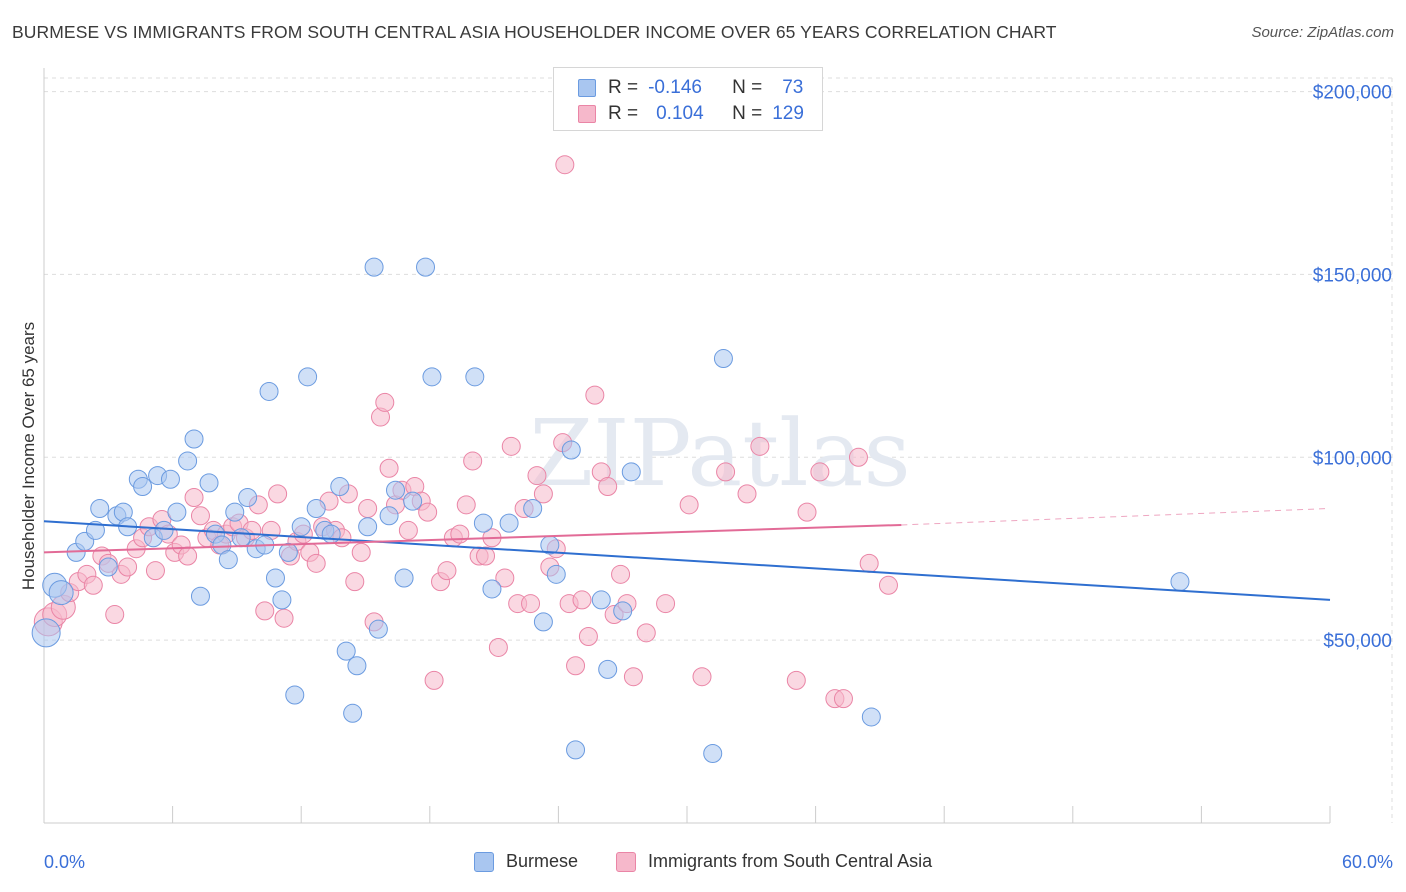 The image size is (1406, 892). I want to click on trend-lines, so click(687, 554).